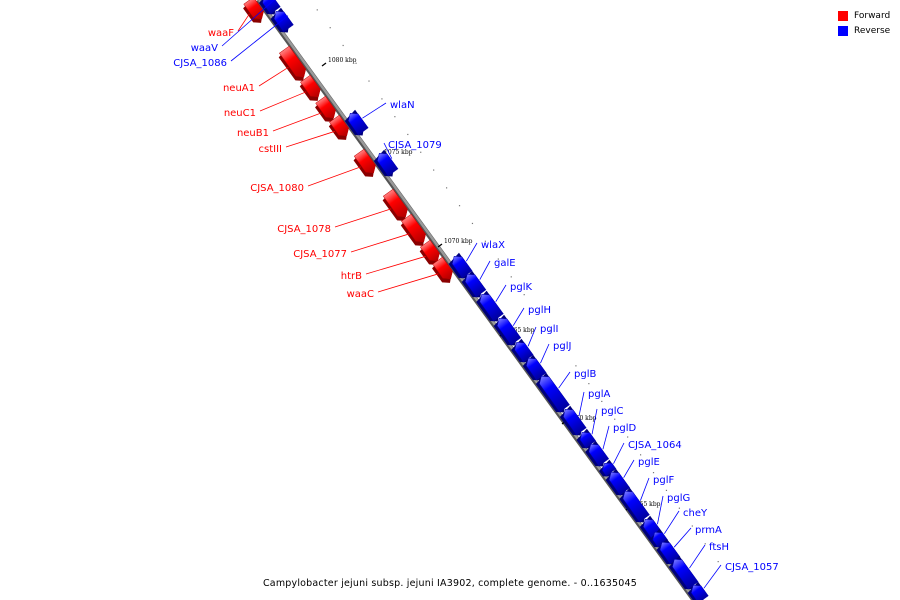  What do you see at coordinates (270, 149) in the screenshot?
I see `gene-label-cstiii: cstIII` at bounding box center [270, 149].